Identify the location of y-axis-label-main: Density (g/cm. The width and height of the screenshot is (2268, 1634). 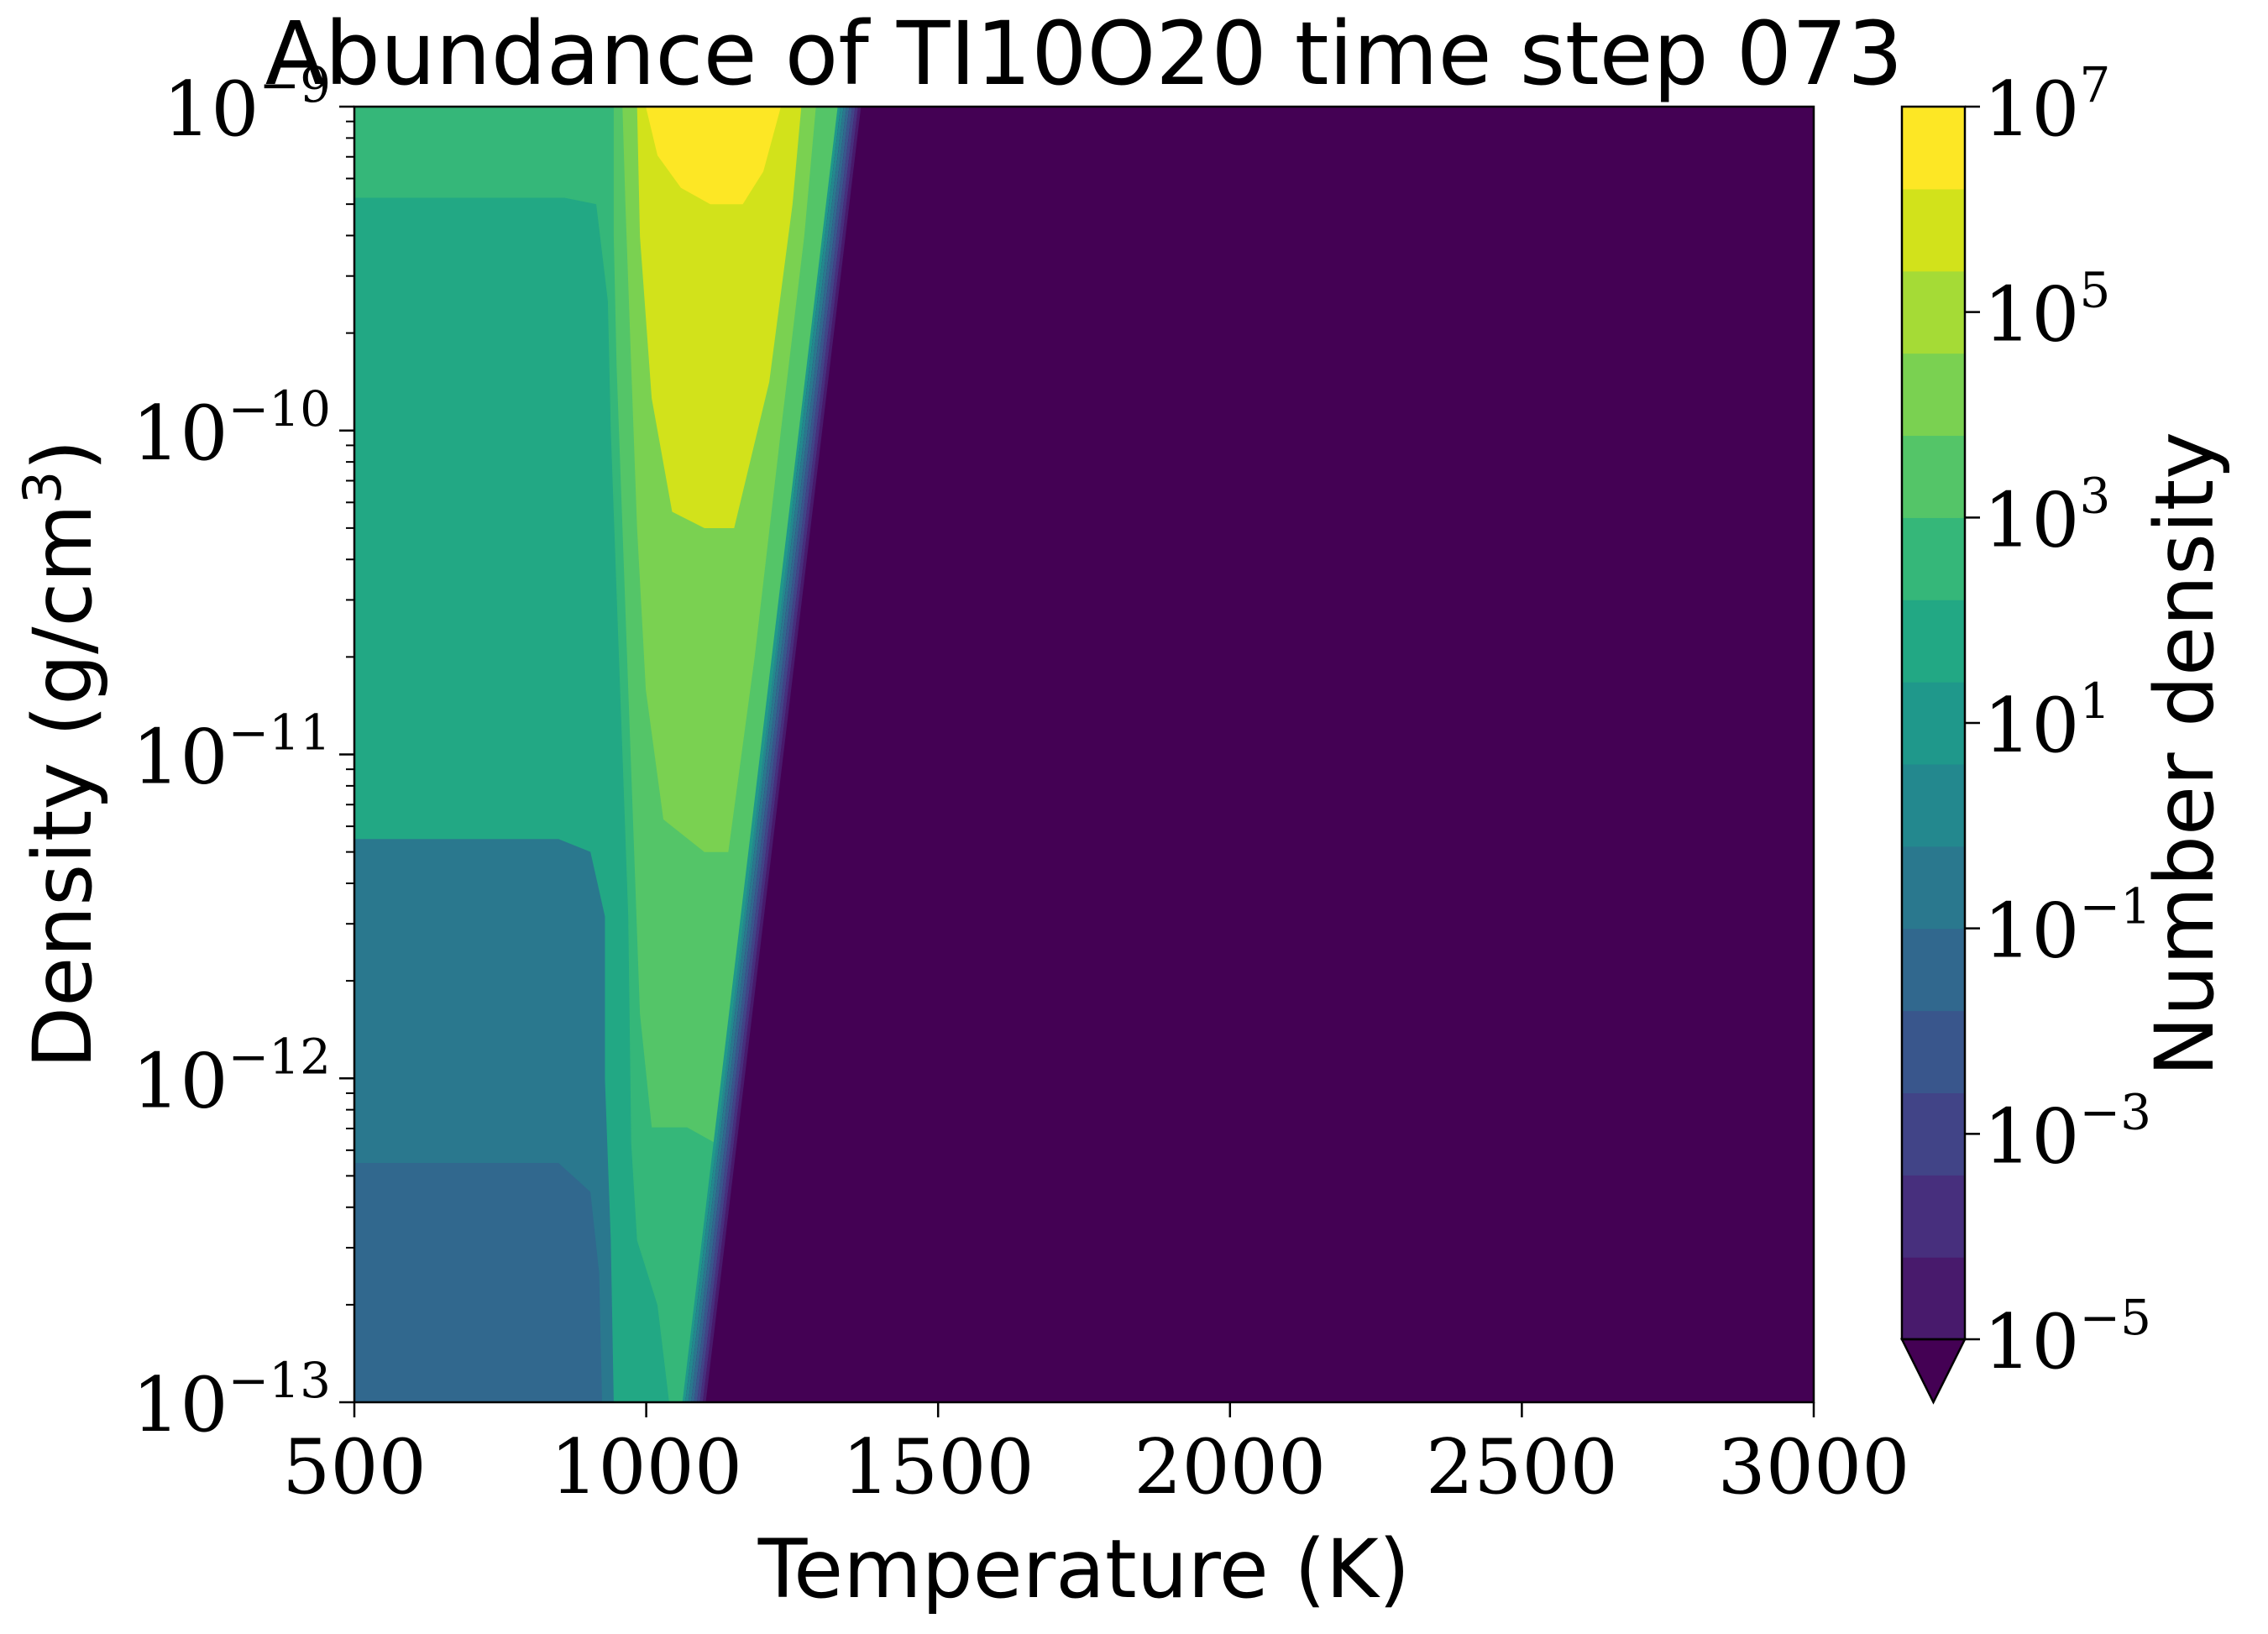
(63, 786).